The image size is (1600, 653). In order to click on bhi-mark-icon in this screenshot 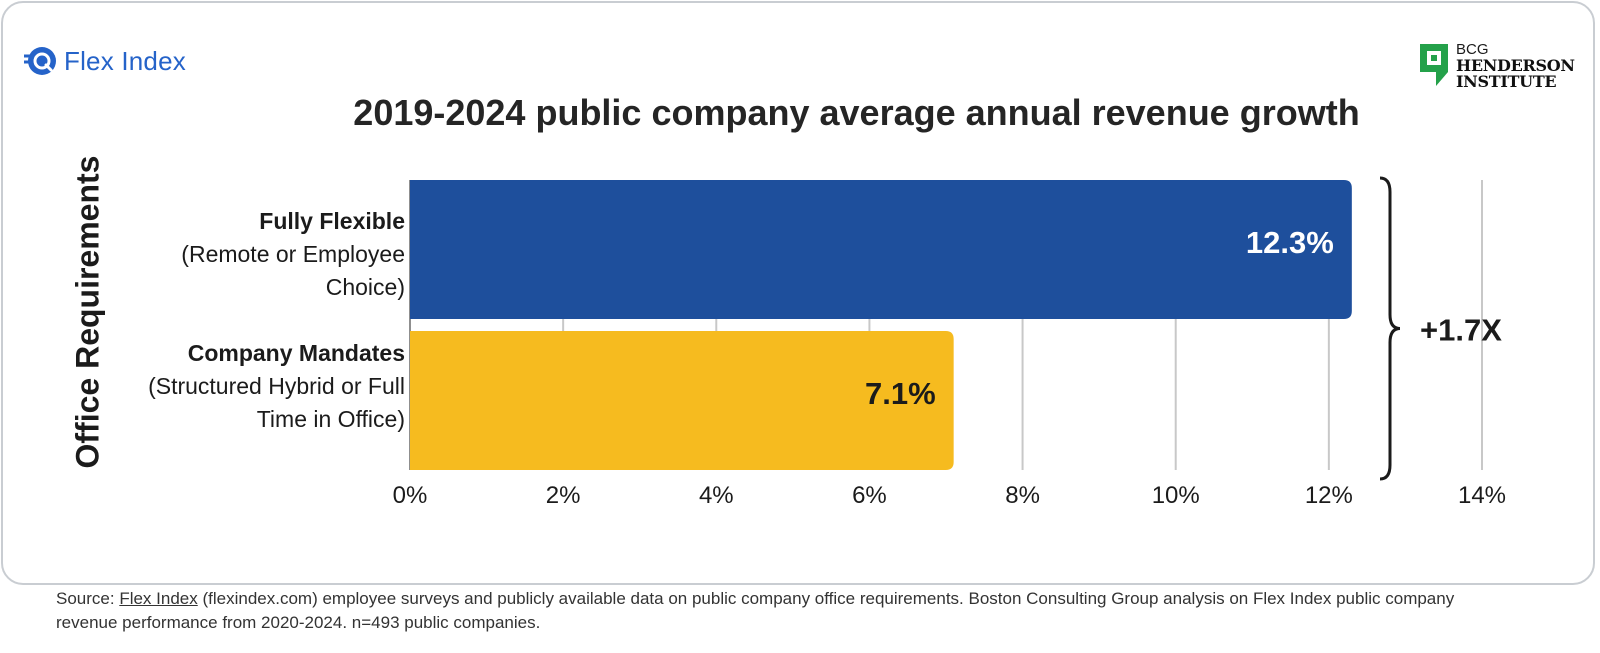, I will do `click(1434, 65)`.